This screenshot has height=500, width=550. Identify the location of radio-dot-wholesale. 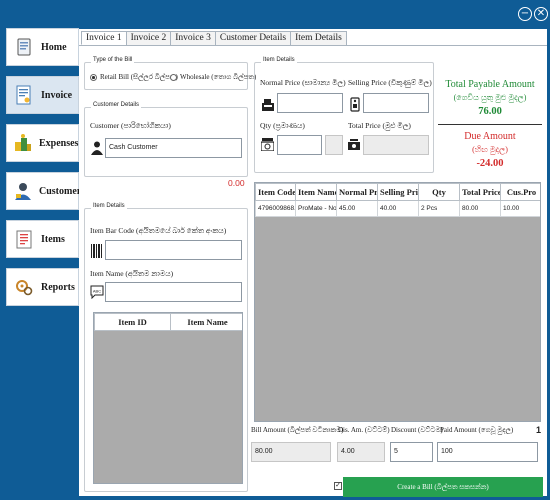
(173, 77).